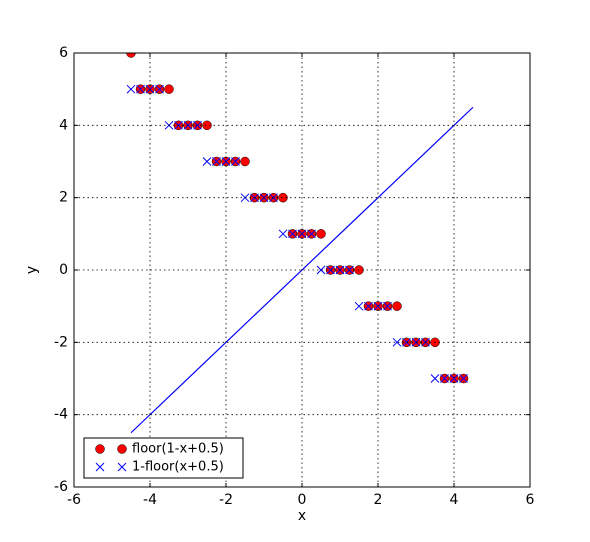  Describe the element at coordinates (63, 270) in the screenshot. I see `y-tick-label: 0` at that location.